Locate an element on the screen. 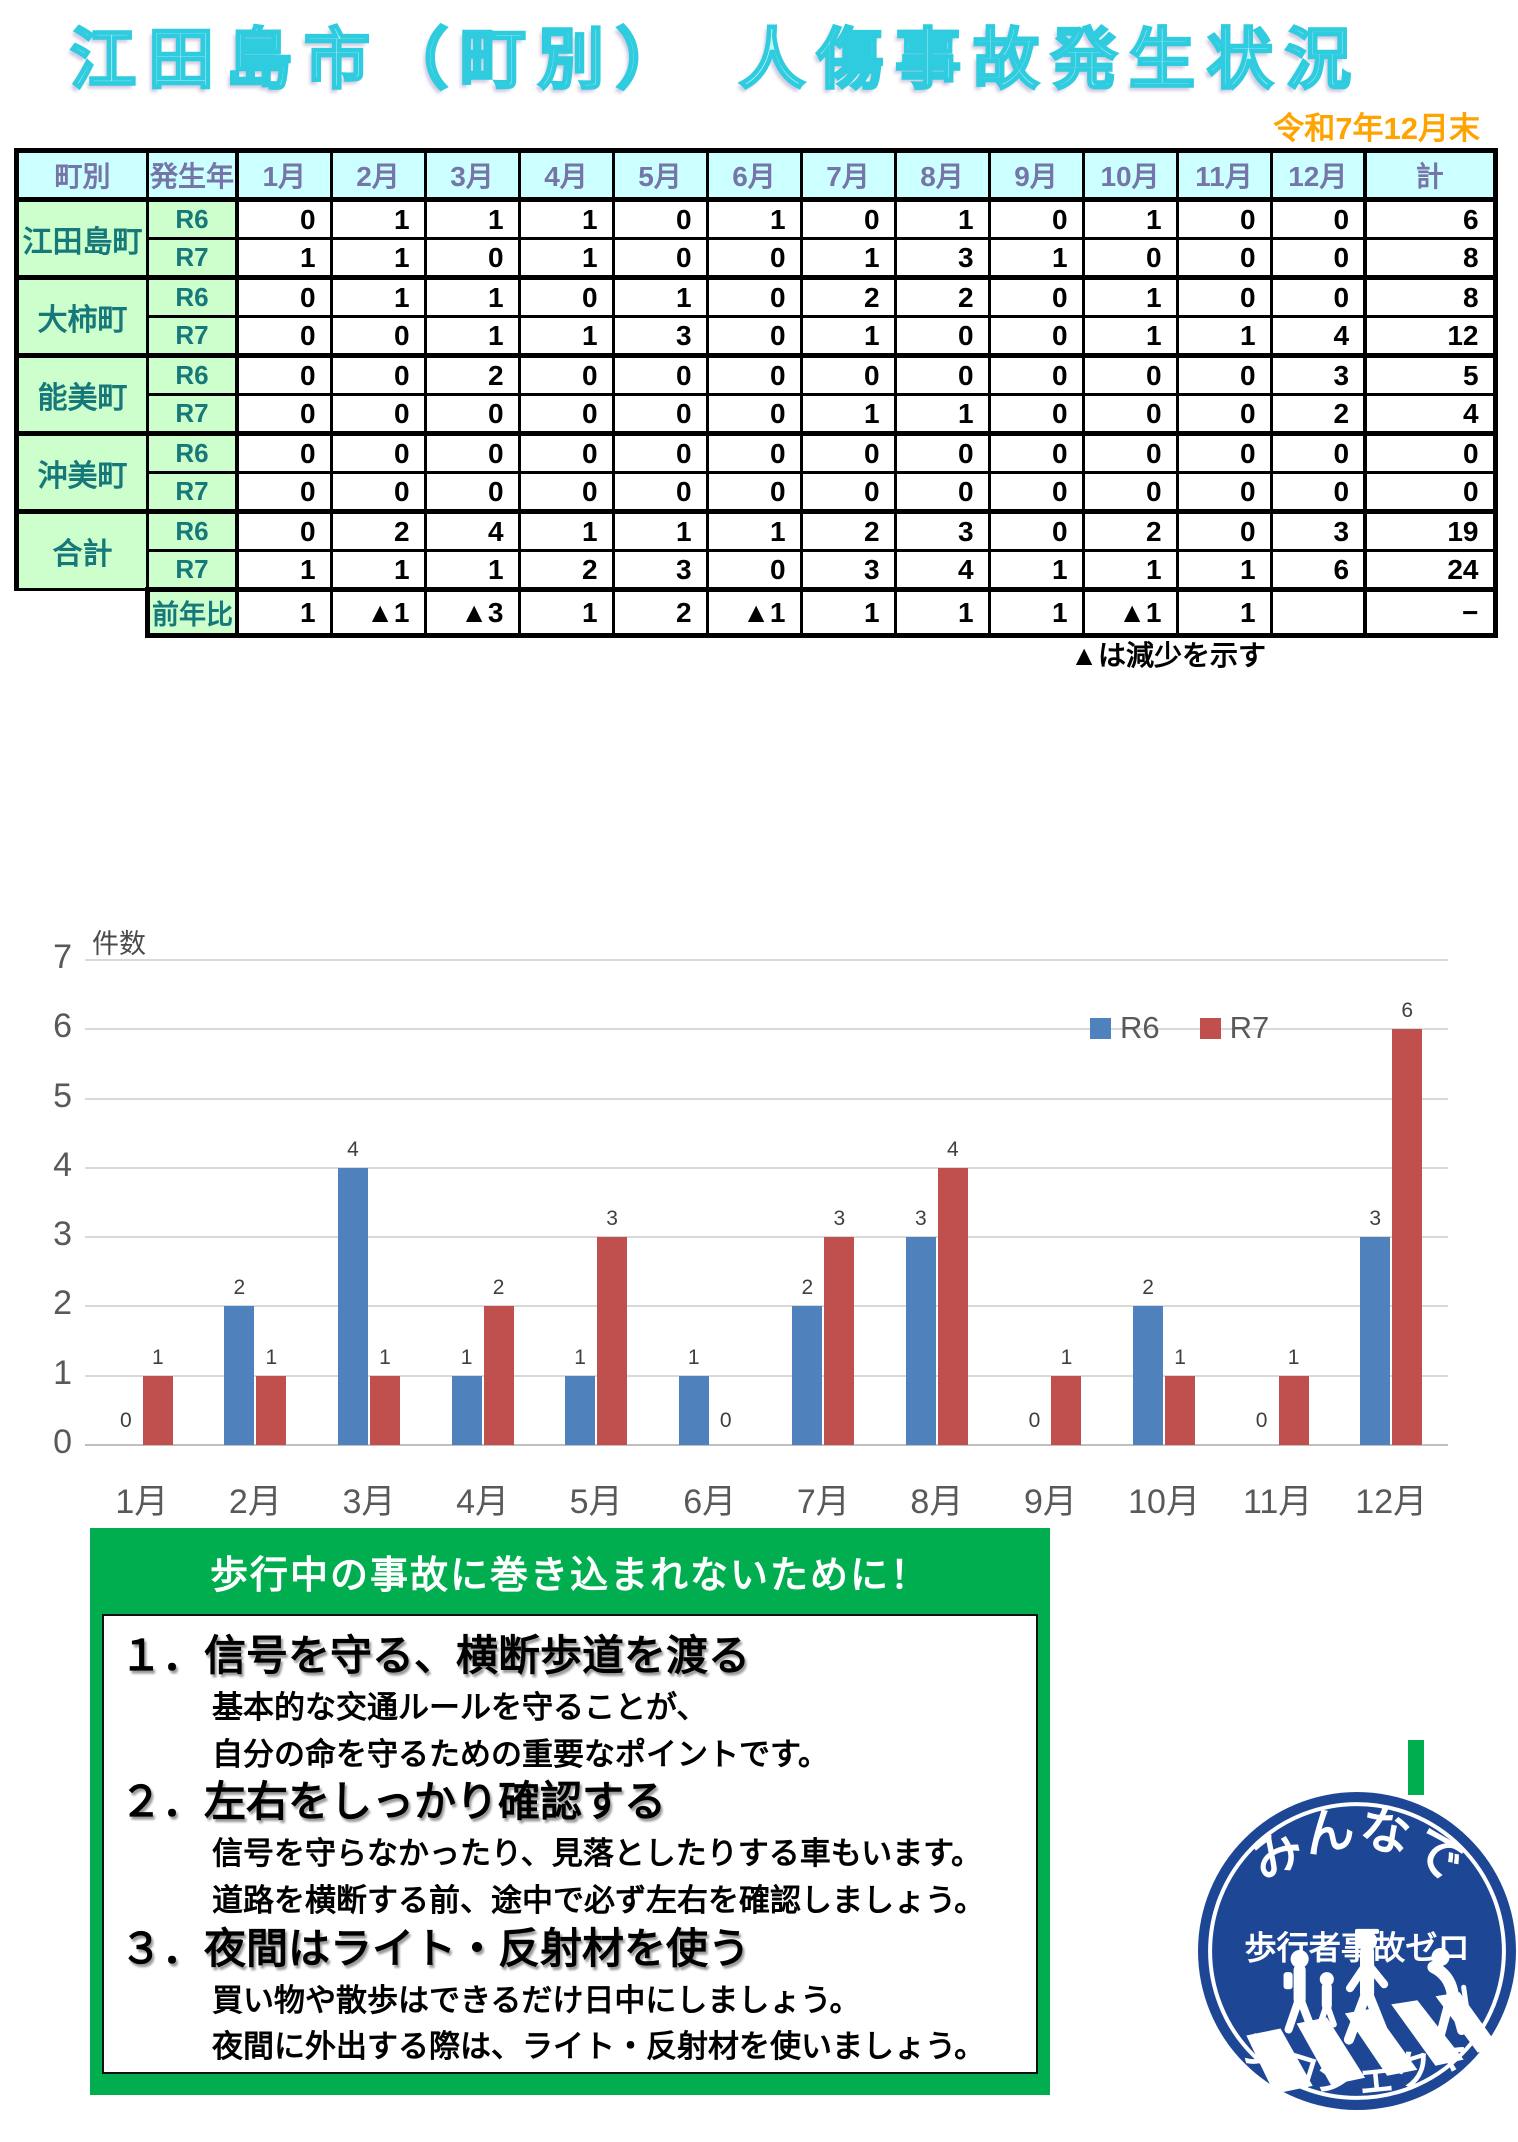 The width and height of the screenshot is (1518, 2142). bar-r7 is located at coordinates (157, 1410).